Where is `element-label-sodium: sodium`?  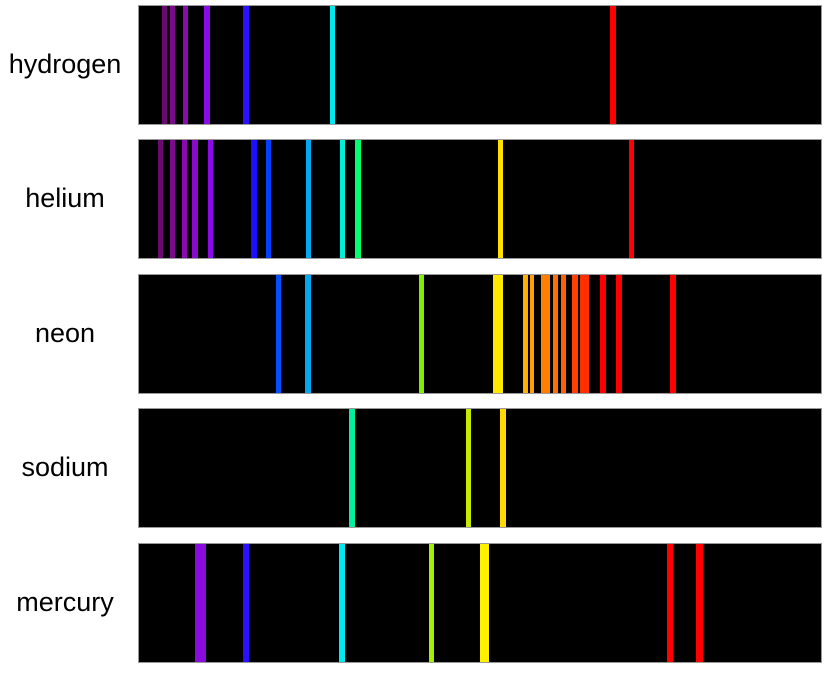 element-label-sodium: sodium is located at coordinates (65, 467).